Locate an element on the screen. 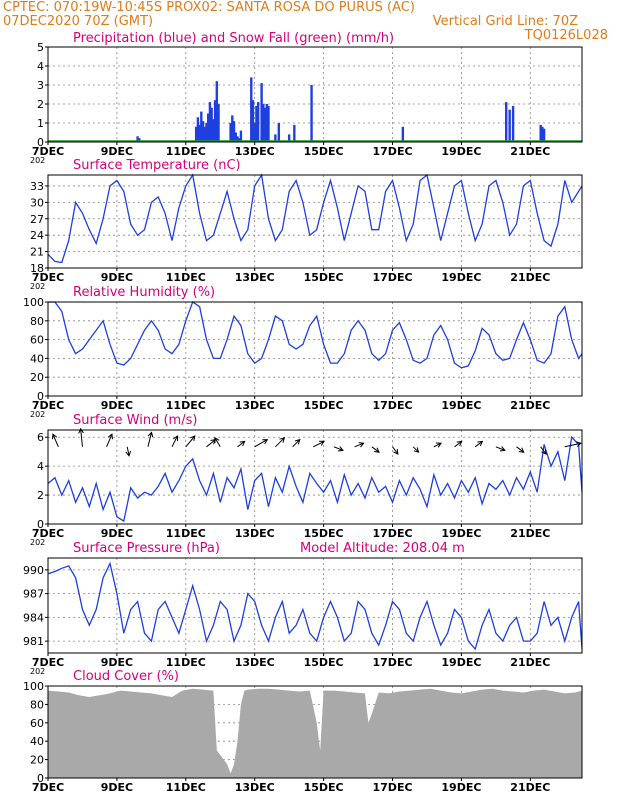  panel-title: Cloud Cover (%) is located at coordinates (126, 676).